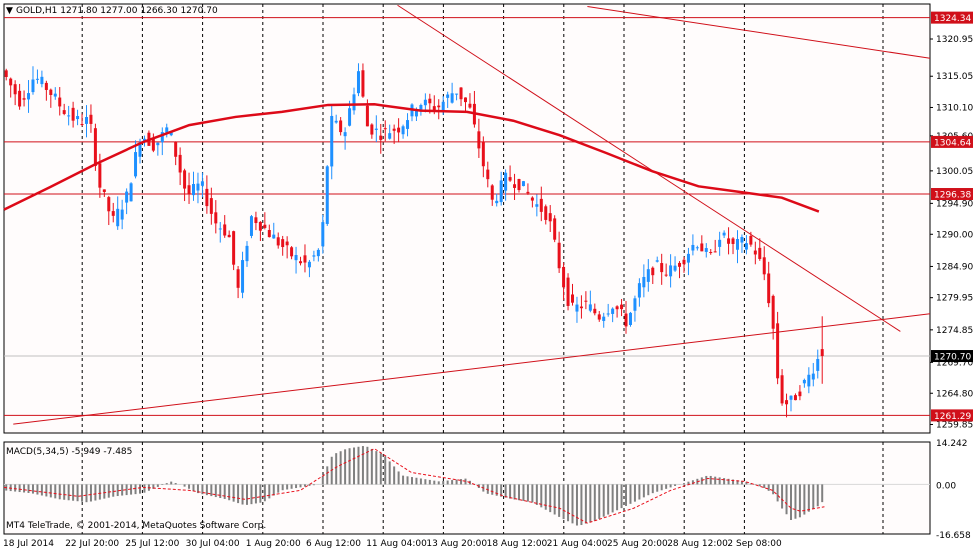 Image resolution: width=974 pixels, height=551 pixels. Describe the element at coordinates (952, 19) in the screenshot. I see `price-tag-label: 1324.34` at that location.